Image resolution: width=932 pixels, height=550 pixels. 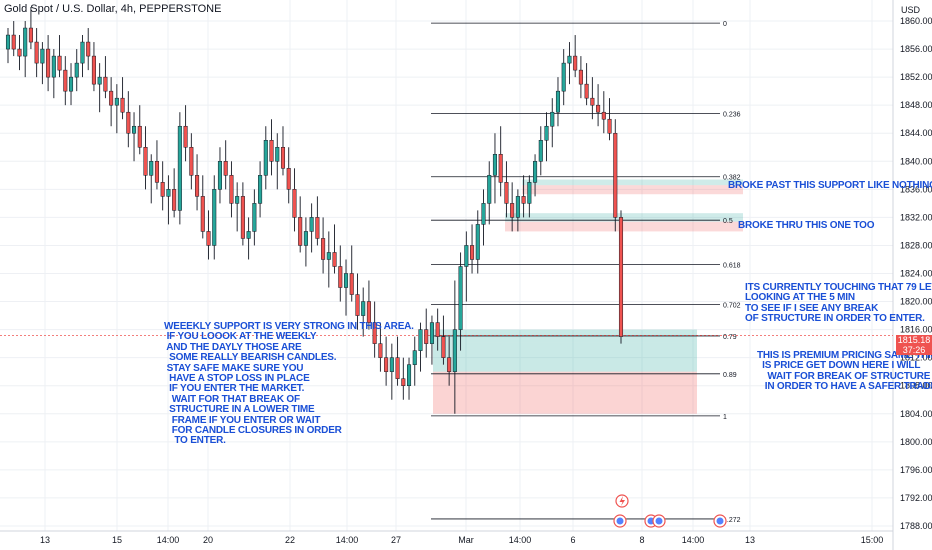 I want to click on x-tick-label: 27, so click(x=396, y=540).